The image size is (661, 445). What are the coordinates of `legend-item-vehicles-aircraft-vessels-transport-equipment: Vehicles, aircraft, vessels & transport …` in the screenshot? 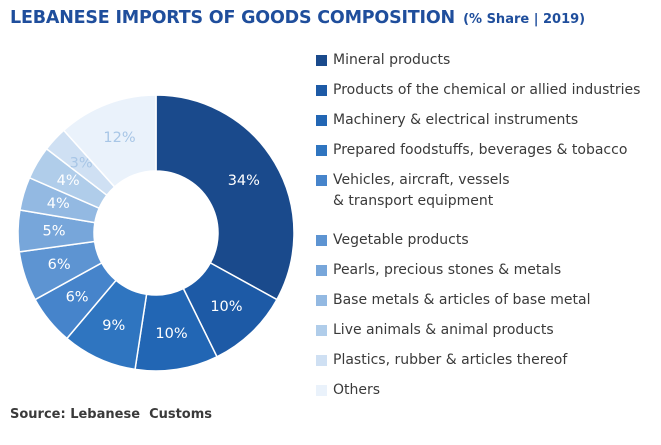 It's located at (478, 200).